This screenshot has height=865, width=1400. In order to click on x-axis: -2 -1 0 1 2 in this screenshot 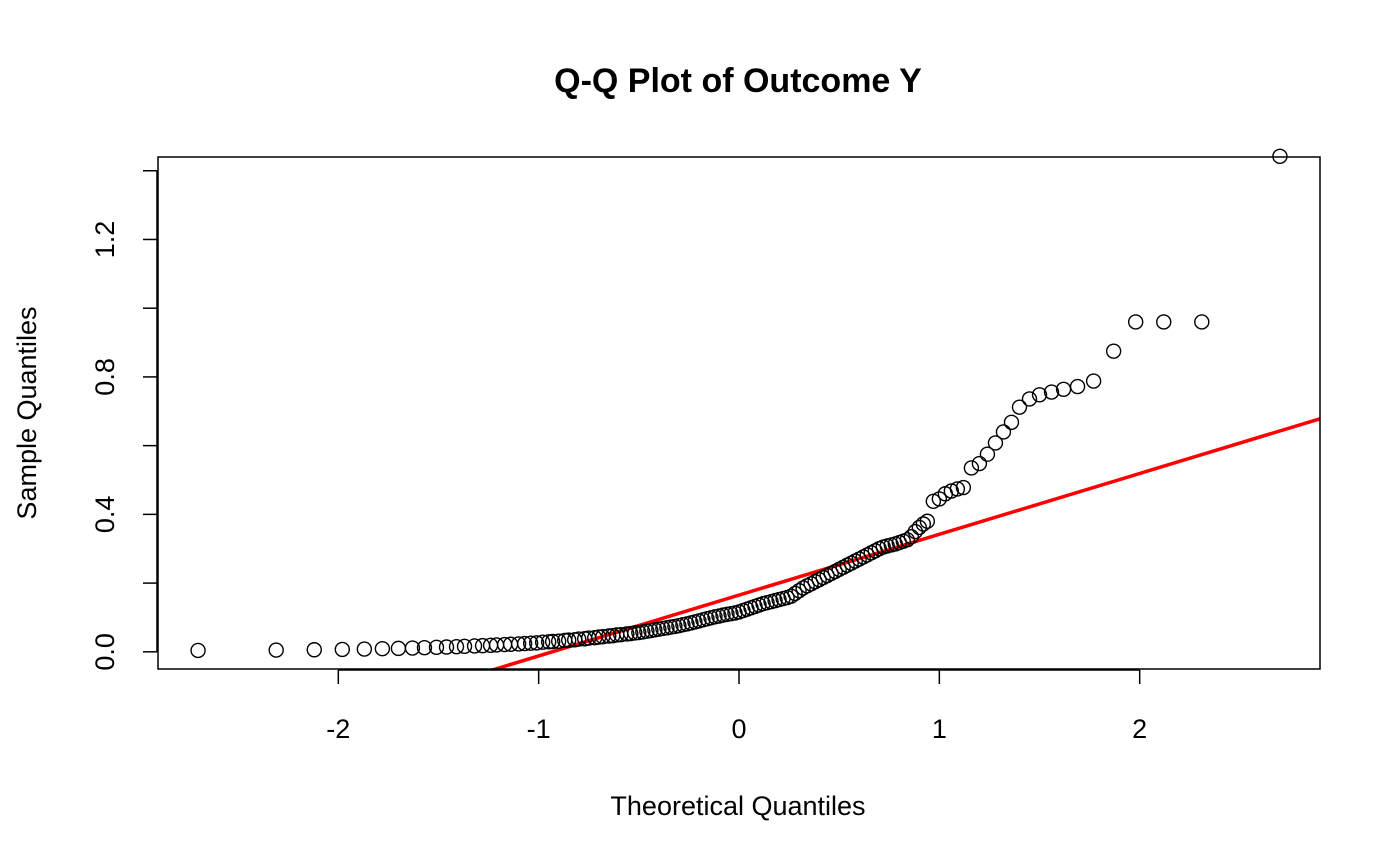, I will do `click(736, 706)`.